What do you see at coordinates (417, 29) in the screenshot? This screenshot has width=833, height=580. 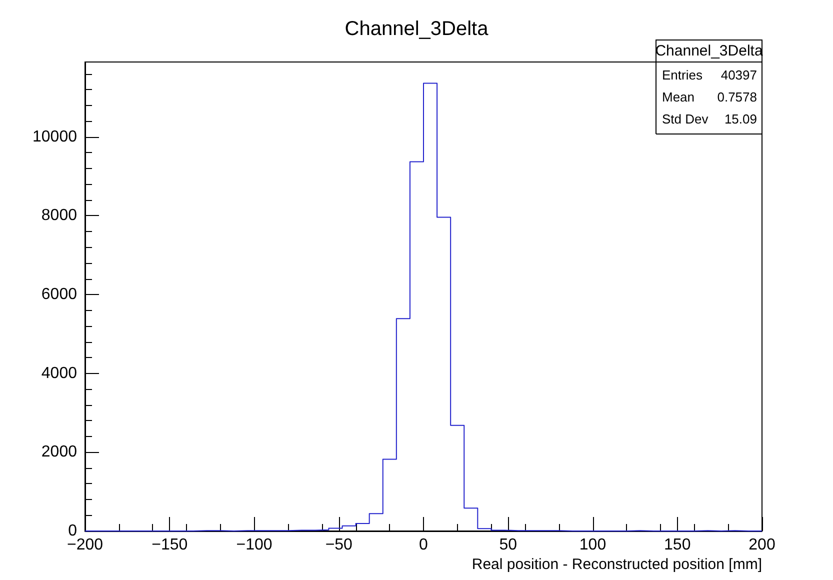 I see `chart-title: Channel_3Delta` at bounding box center [417, 29].